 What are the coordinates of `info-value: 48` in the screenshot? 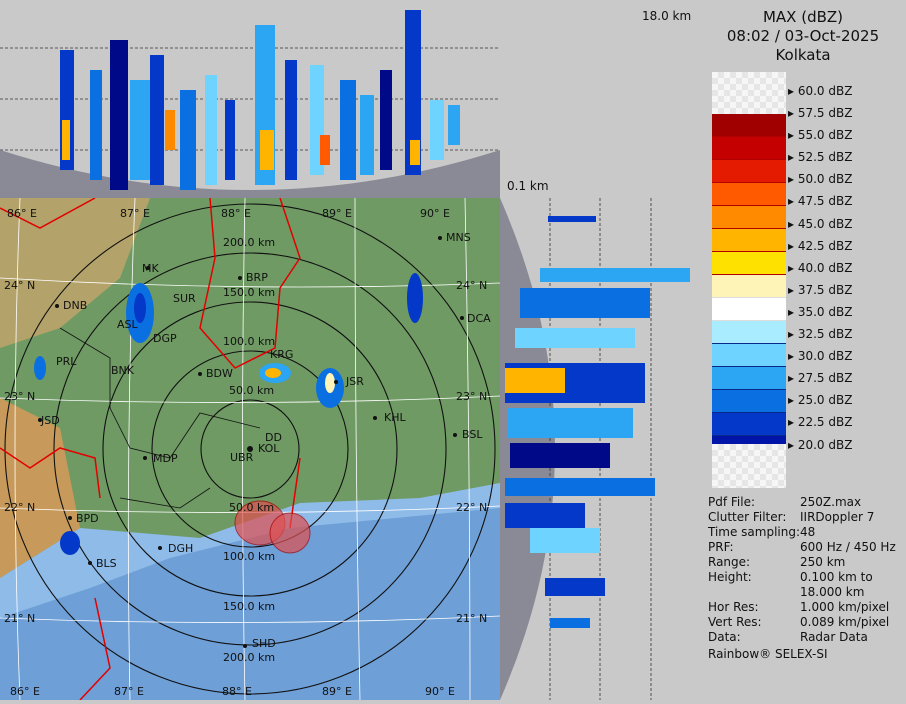 It's located at (808, 532).